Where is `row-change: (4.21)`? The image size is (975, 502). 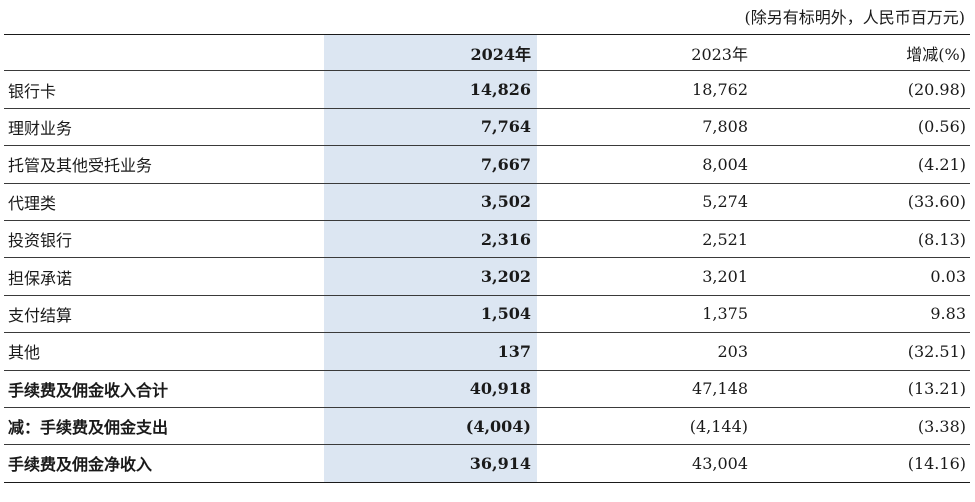 row-change: (4.21) is located at coordinates (941, 164).